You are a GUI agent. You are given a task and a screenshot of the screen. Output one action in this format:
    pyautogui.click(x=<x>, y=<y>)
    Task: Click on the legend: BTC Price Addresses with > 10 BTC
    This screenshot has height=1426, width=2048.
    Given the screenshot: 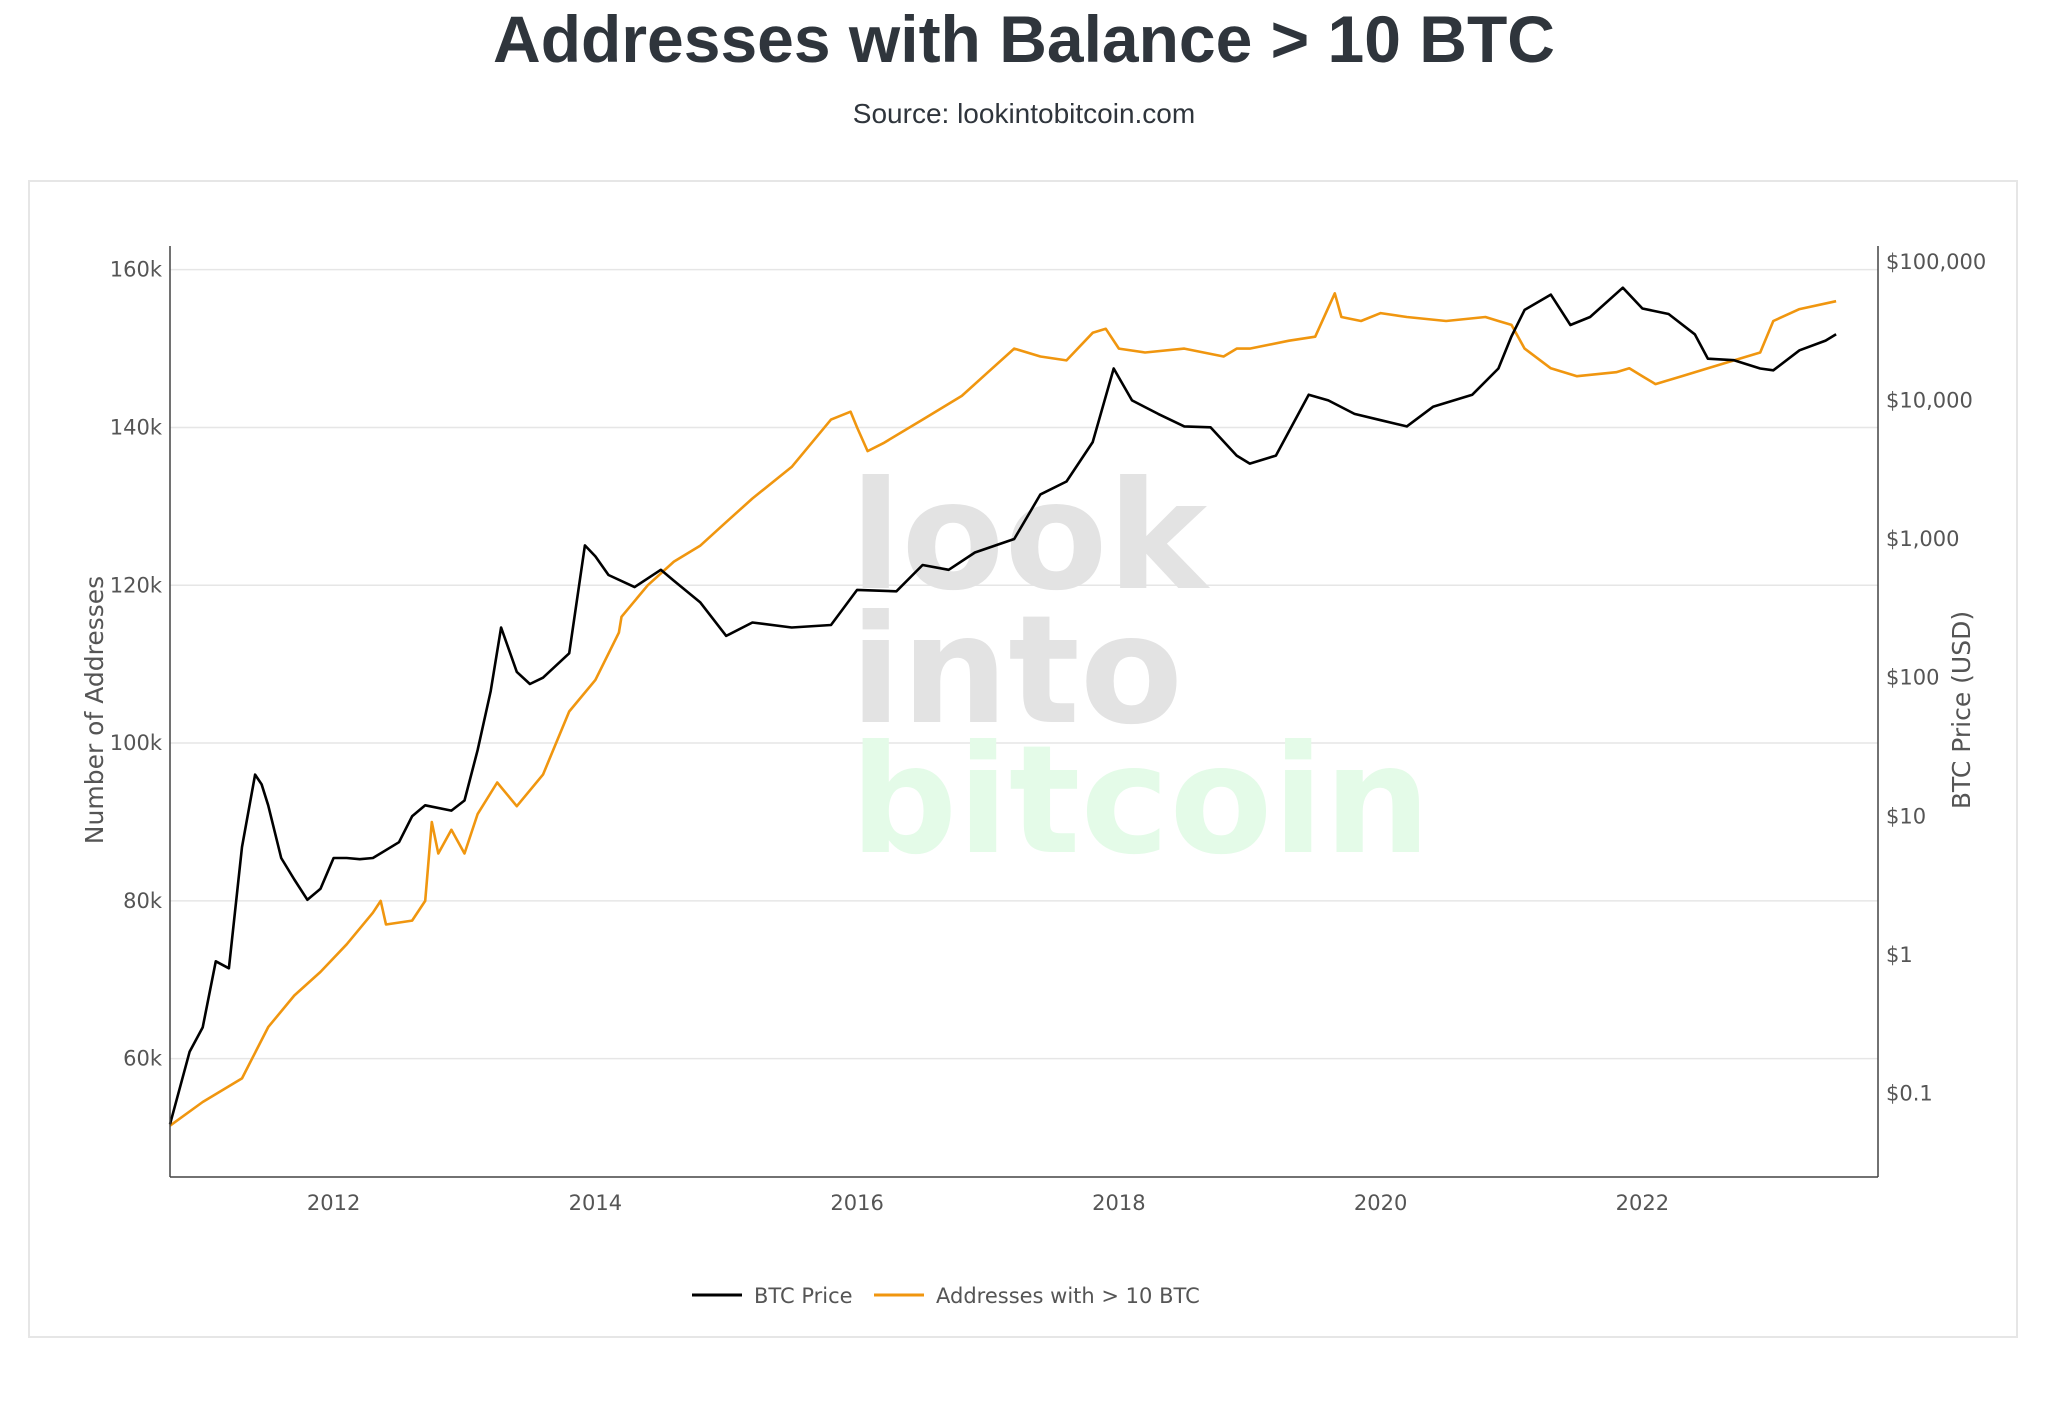 What is the action you would take?
    pyautogui.click(x=946, y=1296)
    